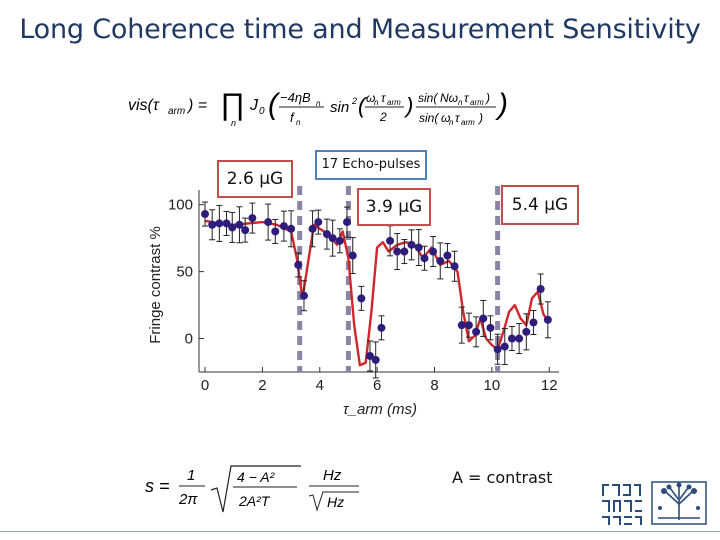 The height and width of the screenshot is (540, 720). What do you see at coordinates (254, 501) in the screenshot?
I see `svg-text: 2A²T` at bounding box center [254, 501].